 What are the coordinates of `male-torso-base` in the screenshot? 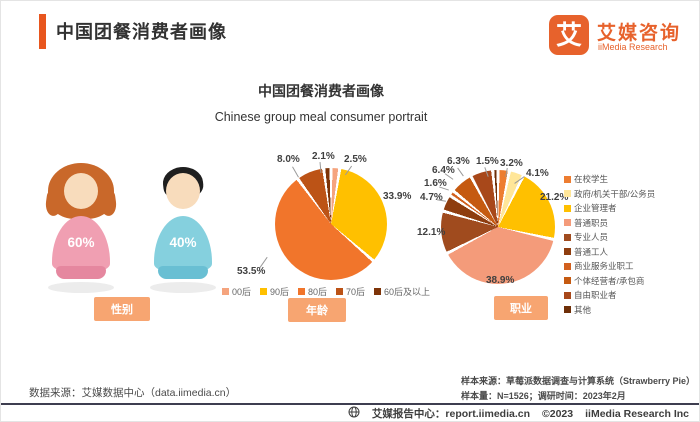 It's located at (183, 272).